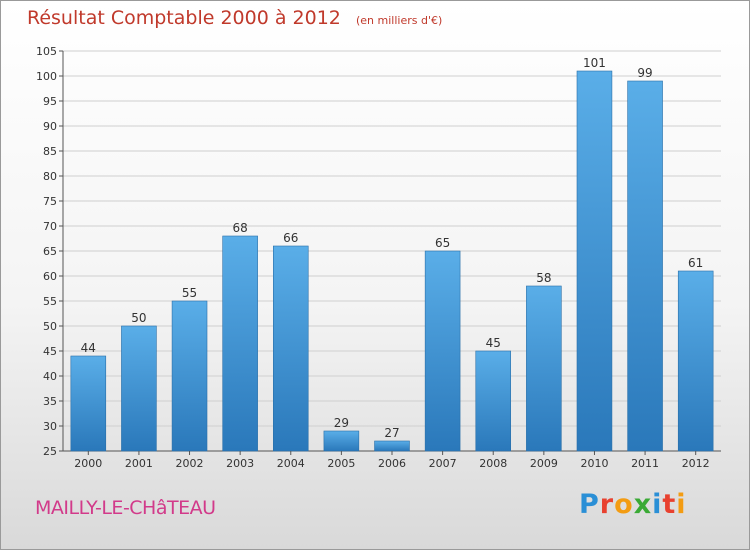  What do you see at coordinates (594, 63) in the screenshot?
I see `bar-value-label: 101` at bounding box center [594, 63].